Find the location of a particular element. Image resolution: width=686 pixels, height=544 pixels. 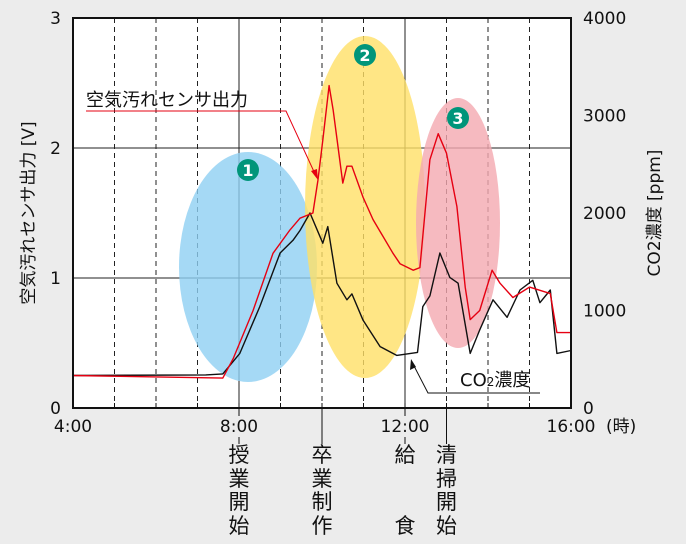

region-1-badge is located at coordinates (248, 170).